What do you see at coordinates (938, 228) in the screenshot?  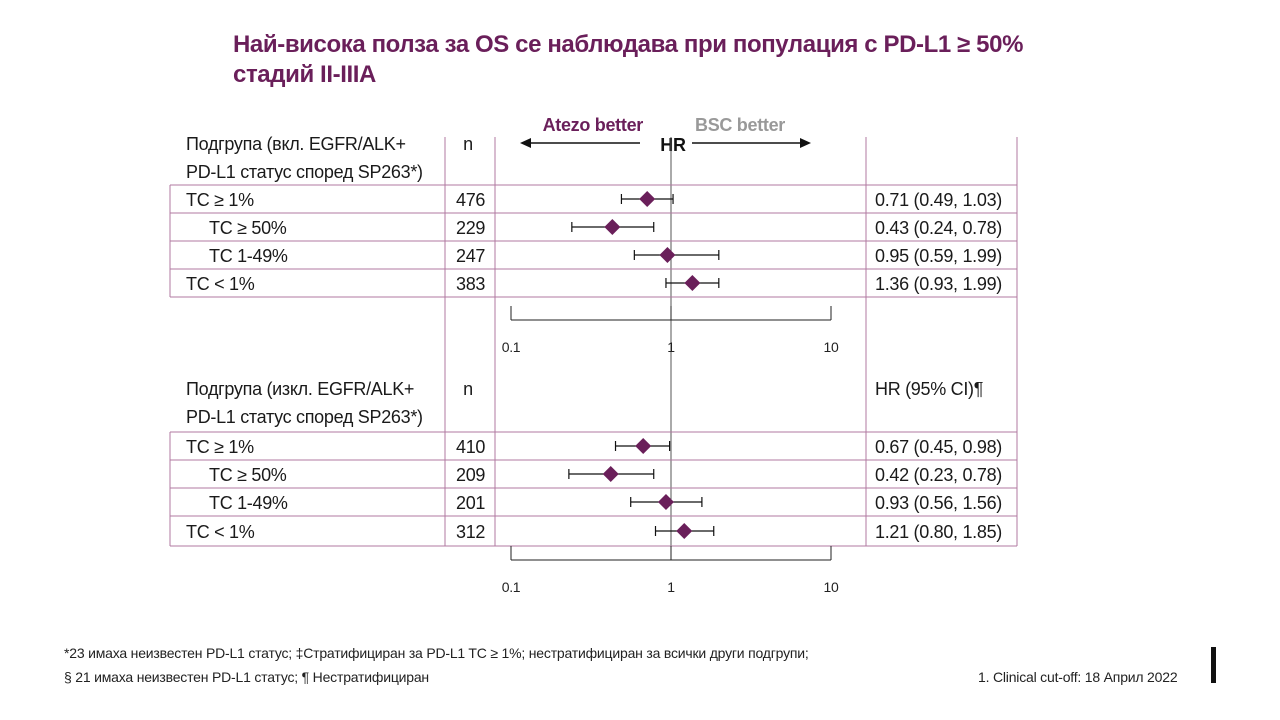 I see `panel-1-row-2-hr-text: 0.43 (0.24, 0.78)` at bounding box center [938, 228].